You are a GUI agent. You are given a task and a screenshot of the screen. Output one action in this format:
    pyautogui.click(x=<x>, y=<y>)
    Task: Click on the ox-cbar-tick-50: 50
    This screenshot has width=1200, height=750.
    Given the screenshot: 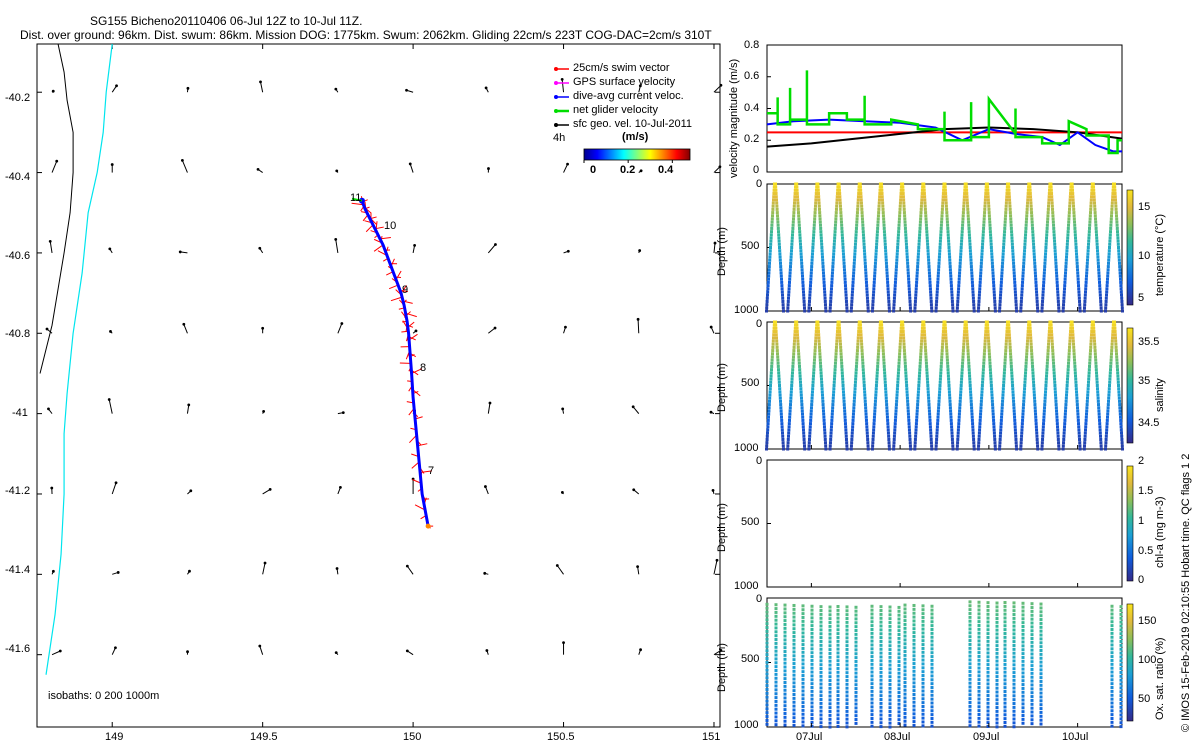 What is the action you would take?
    pyautogui.click(x=1144, y=699)
    